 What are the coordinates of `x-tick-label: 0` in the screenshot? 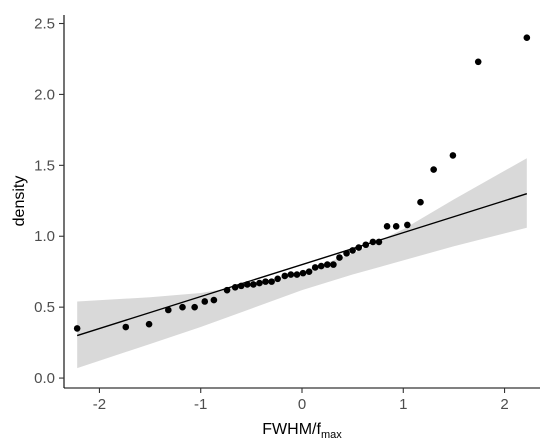 It's located at (302, 404).